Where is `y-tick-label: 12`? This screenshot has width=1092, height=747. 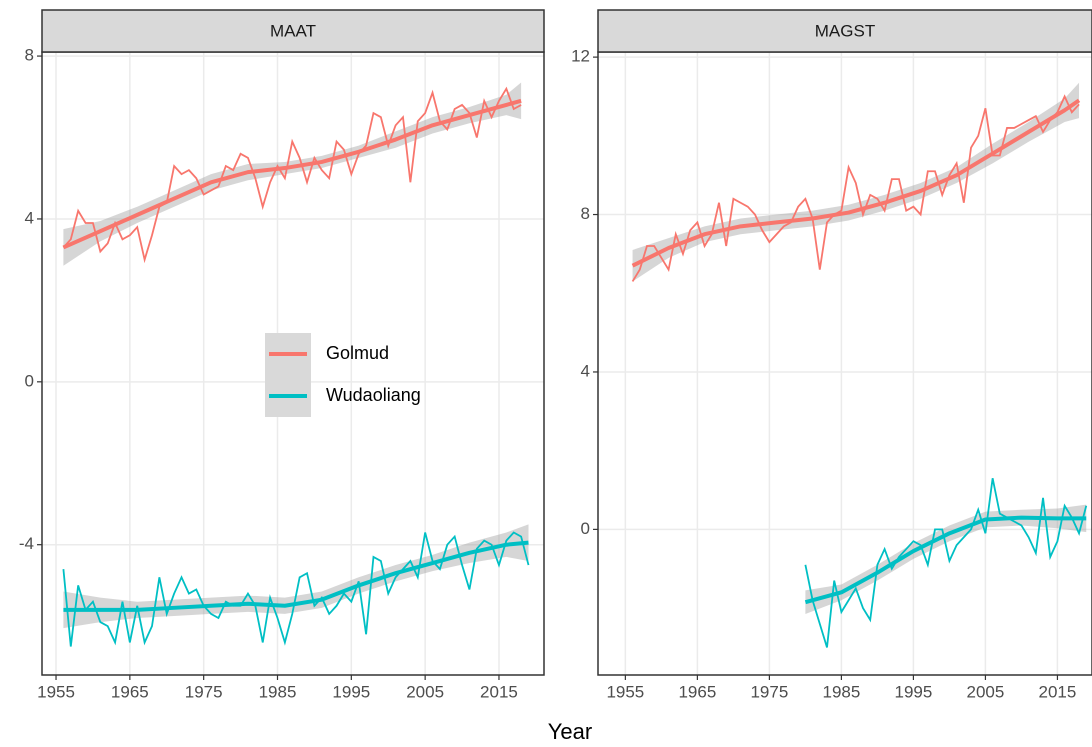 y-tick-label: 12 is located at coordinates (580, 56).